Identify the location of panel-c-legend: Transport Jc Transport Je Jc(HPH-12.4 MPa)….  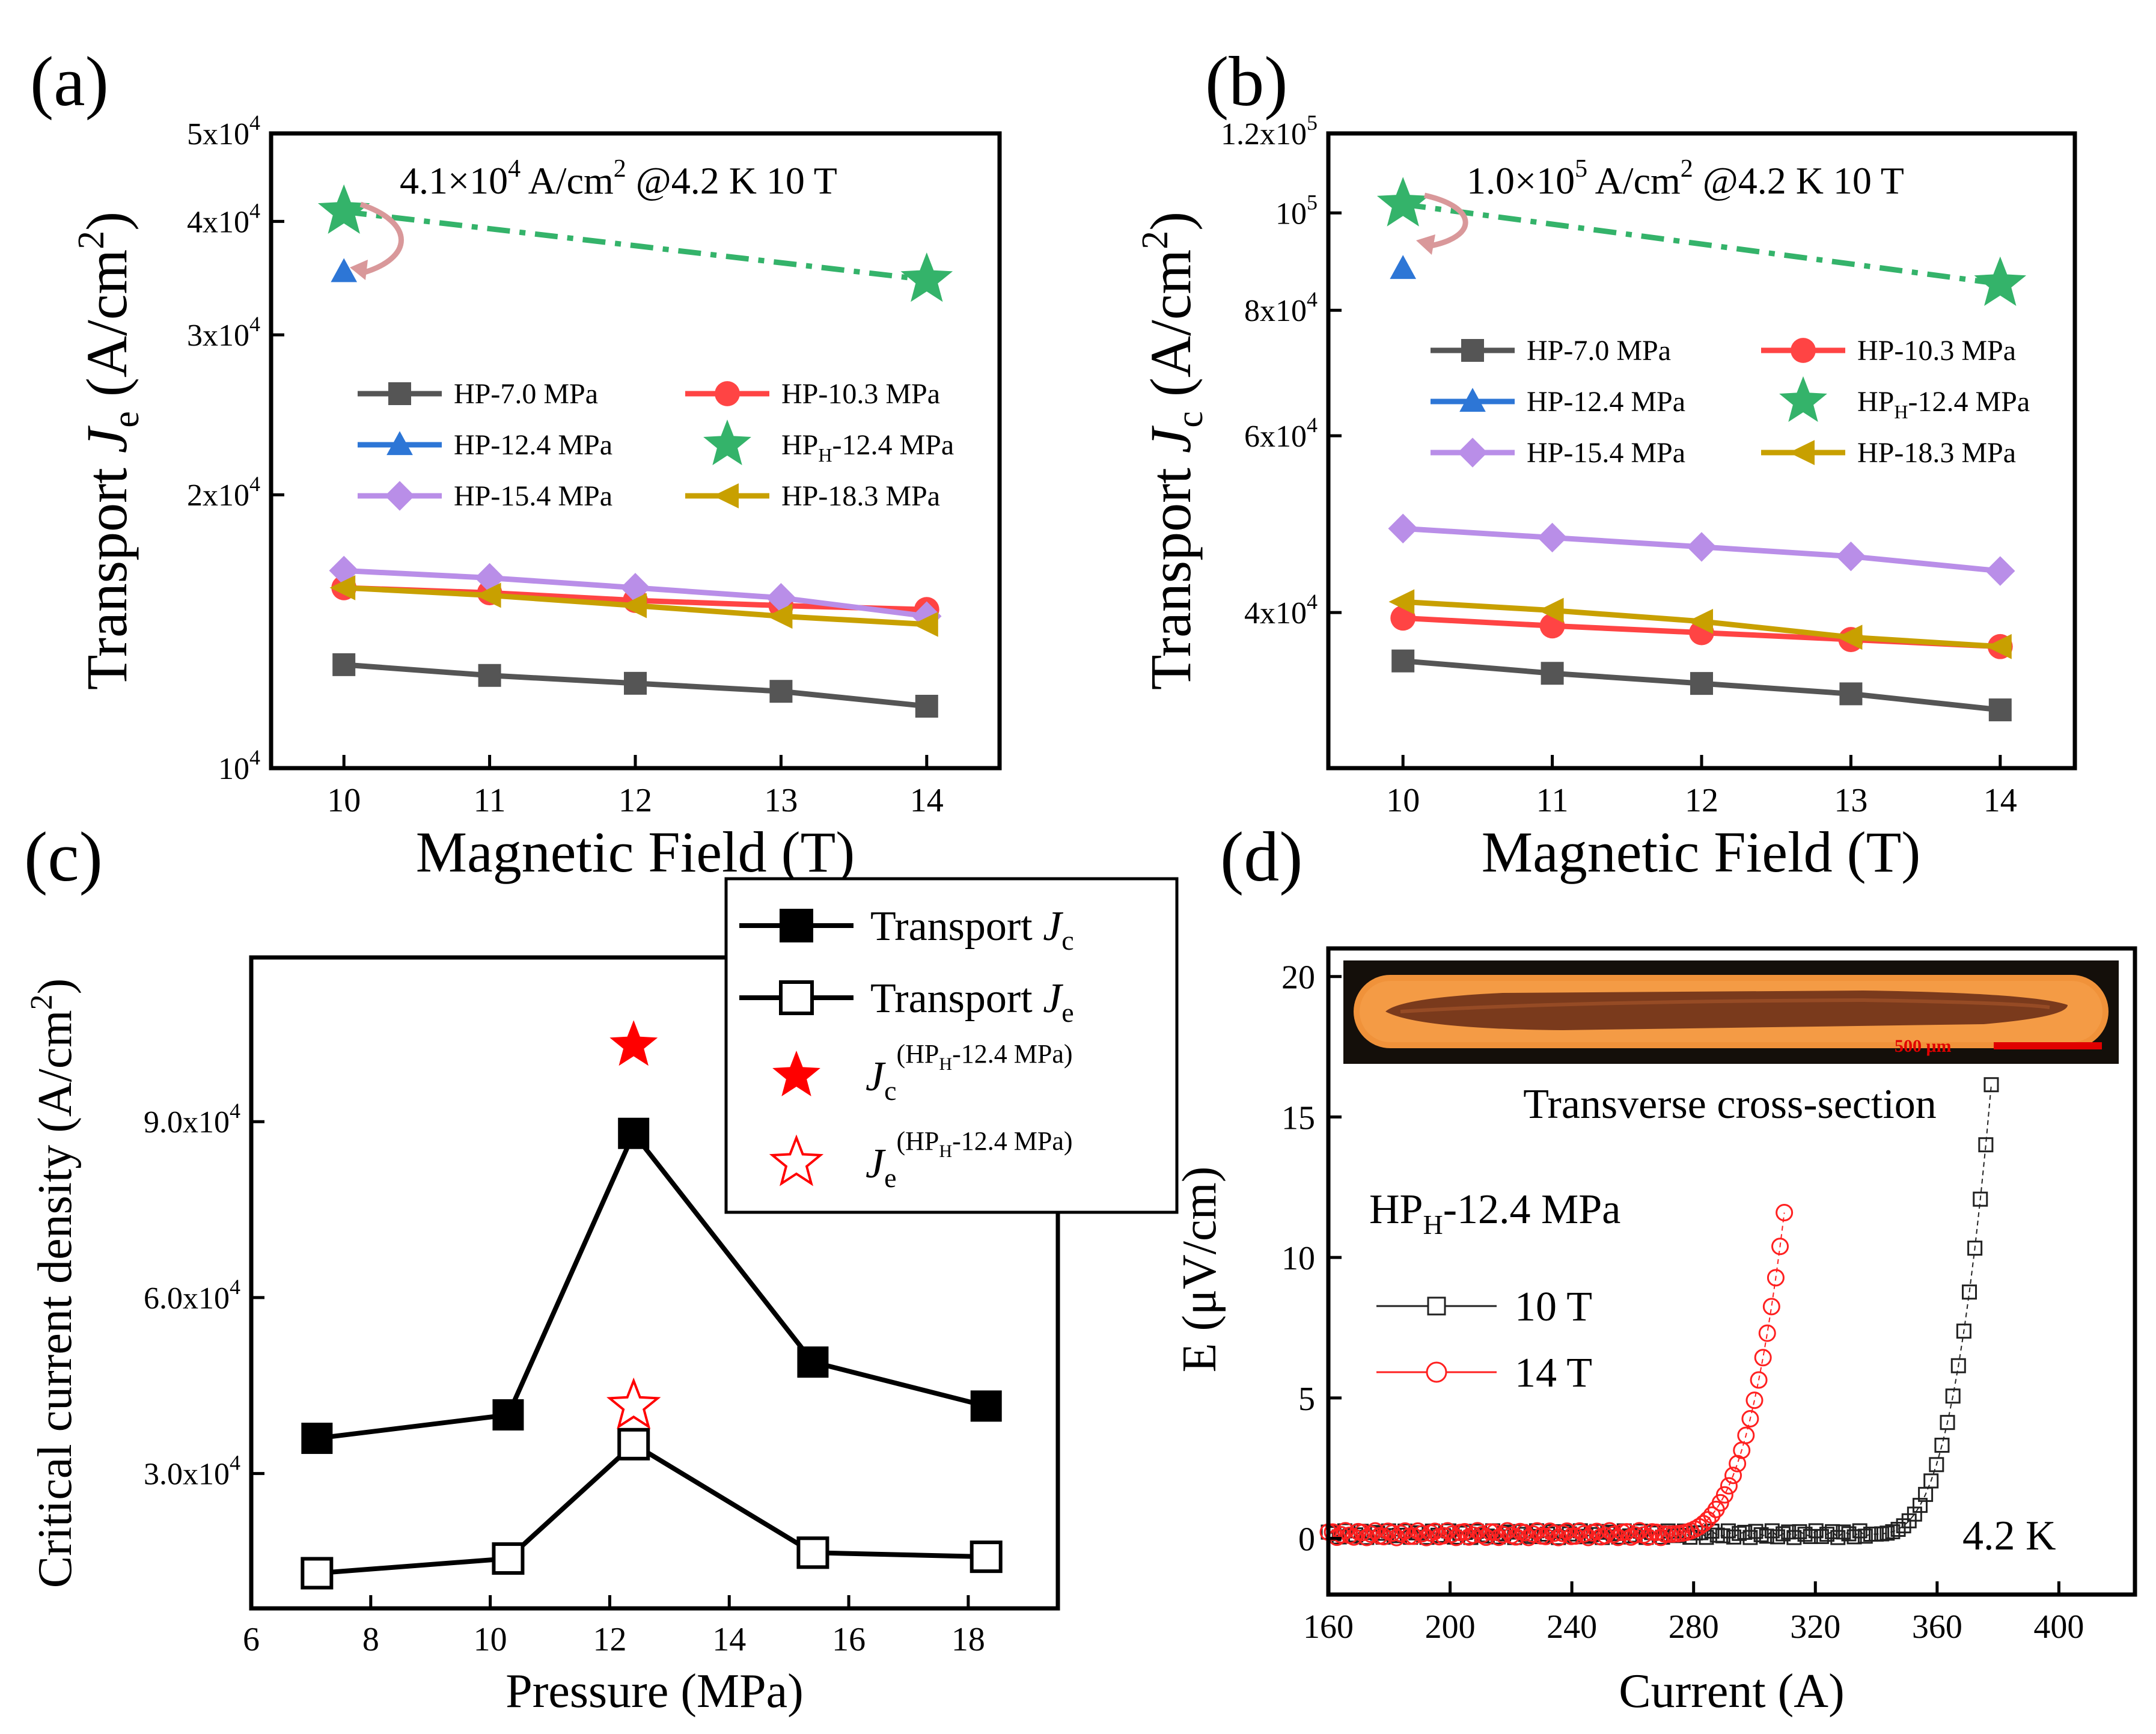
(951, 1045).